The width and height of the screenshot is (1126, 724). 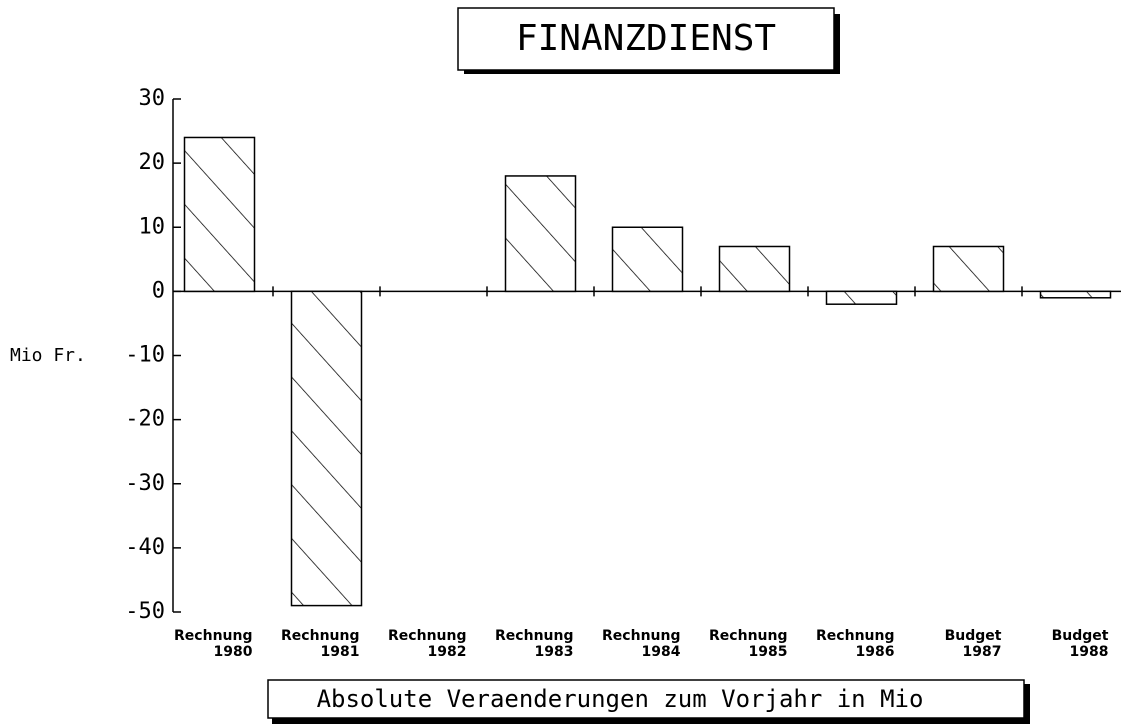 I want to click on x-tick-label: Rechnung 1983, so click(x=534, y=644).